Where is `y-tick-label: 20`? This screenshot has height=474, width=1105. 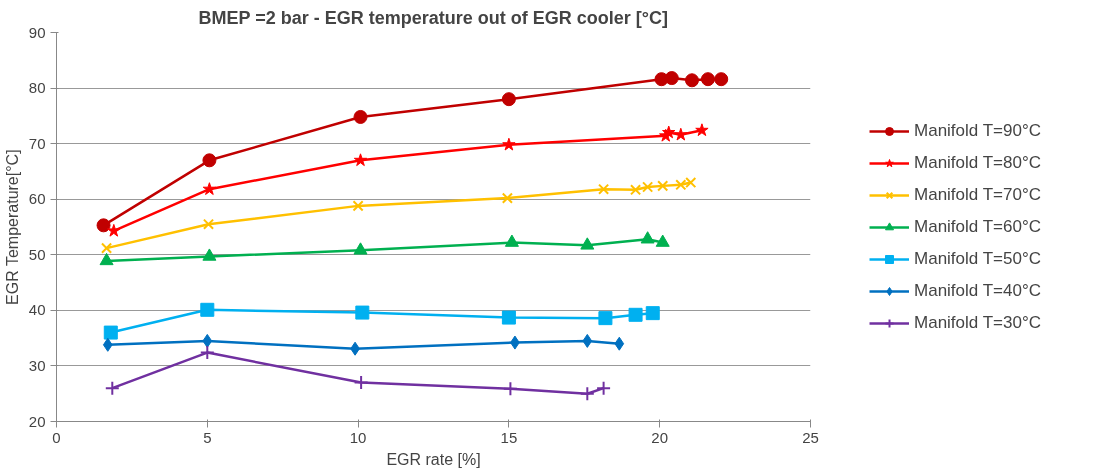
y-tick-label: 20 is located at coordinates (37, 421).